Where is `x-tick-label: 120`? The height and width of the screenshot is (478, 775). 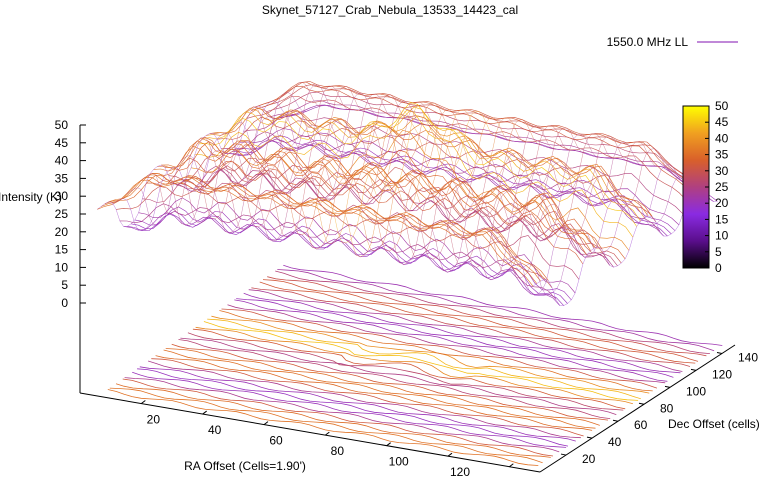 x-tick-label: 120 is located at coordinates (460, 471).